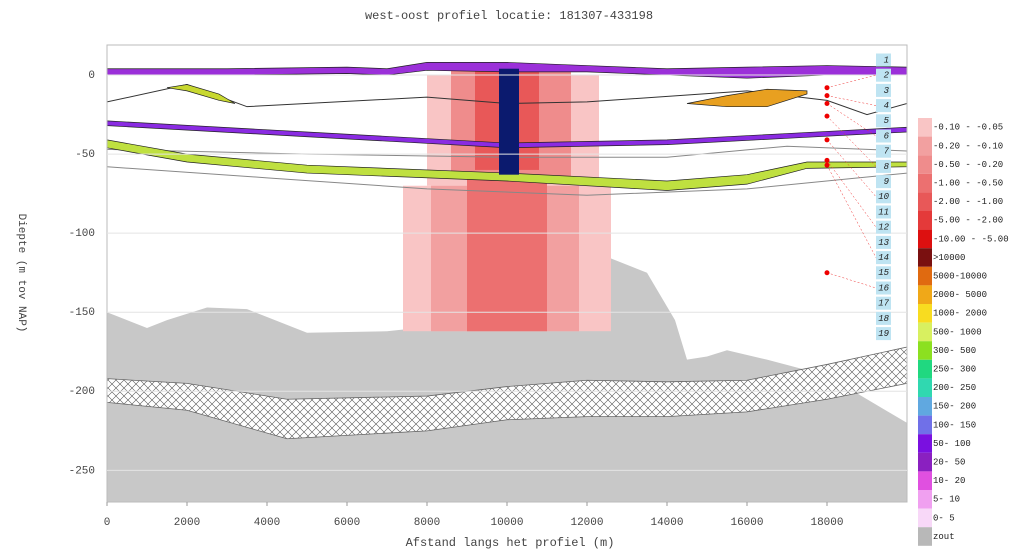 The image size is (1018, 558). I want to click on chart-title: west-oost profiel locatie: 181307-433198, so click(509, 16).